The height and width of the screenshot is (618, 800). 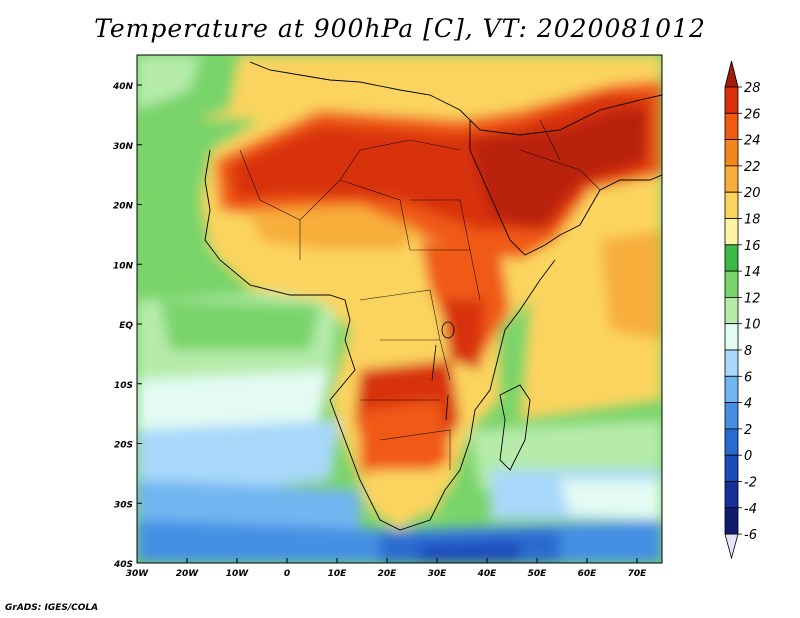 I want to click on lon-label: 10E, so click(x=338, y=574).